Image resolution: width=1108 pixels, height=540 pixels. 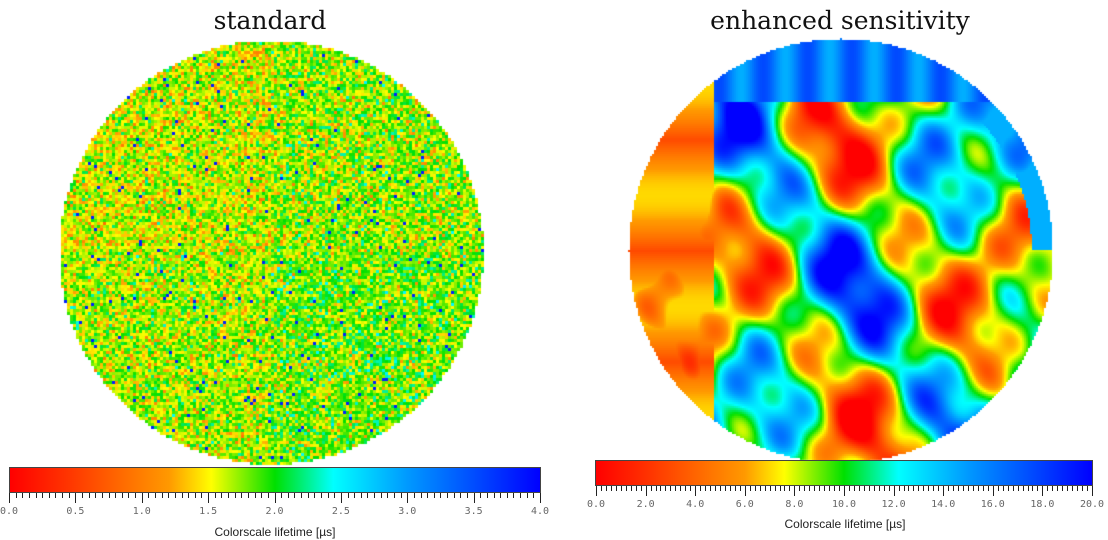 What do you see at coordinates (141, 511) in the screenshot?
I see `tick-label: 1.0` at bounding box center [141, 511].